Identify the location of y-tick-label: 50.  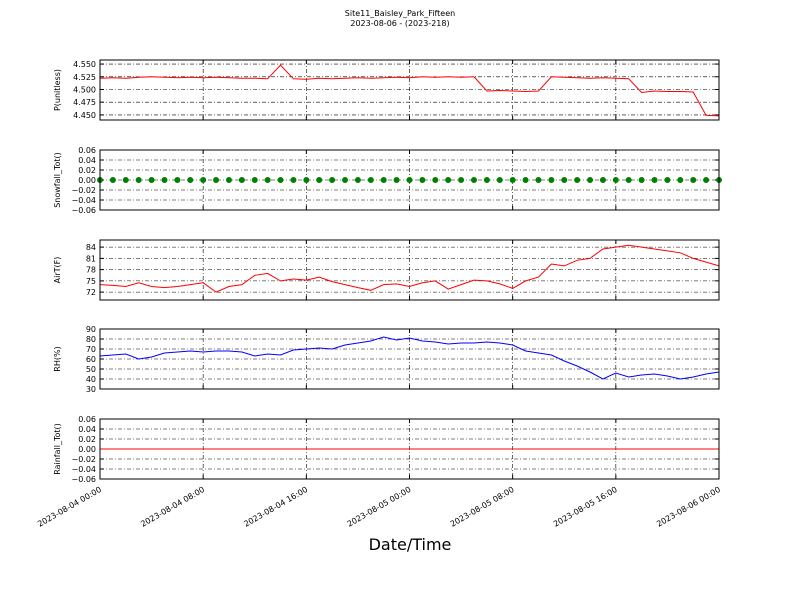
(91, 369).